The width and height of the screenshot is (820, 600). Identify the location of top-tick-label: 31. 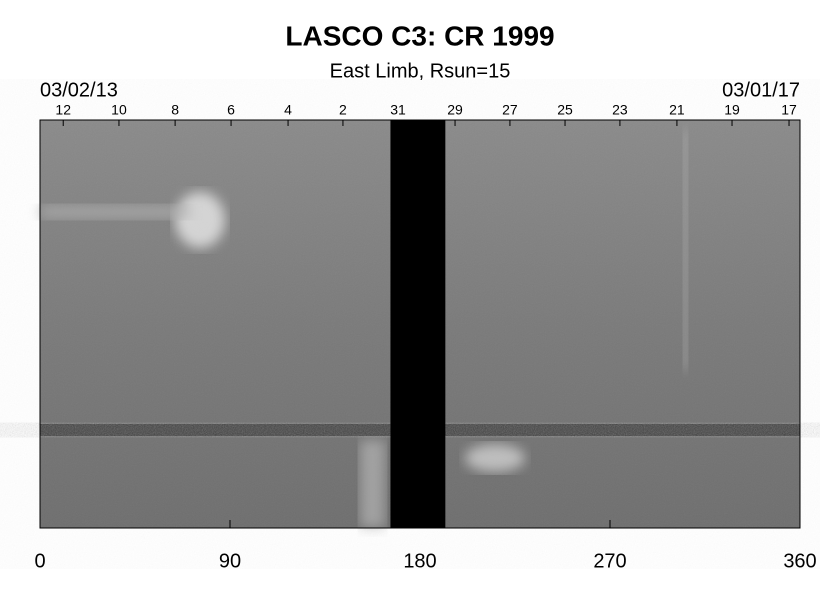
(398, 110).